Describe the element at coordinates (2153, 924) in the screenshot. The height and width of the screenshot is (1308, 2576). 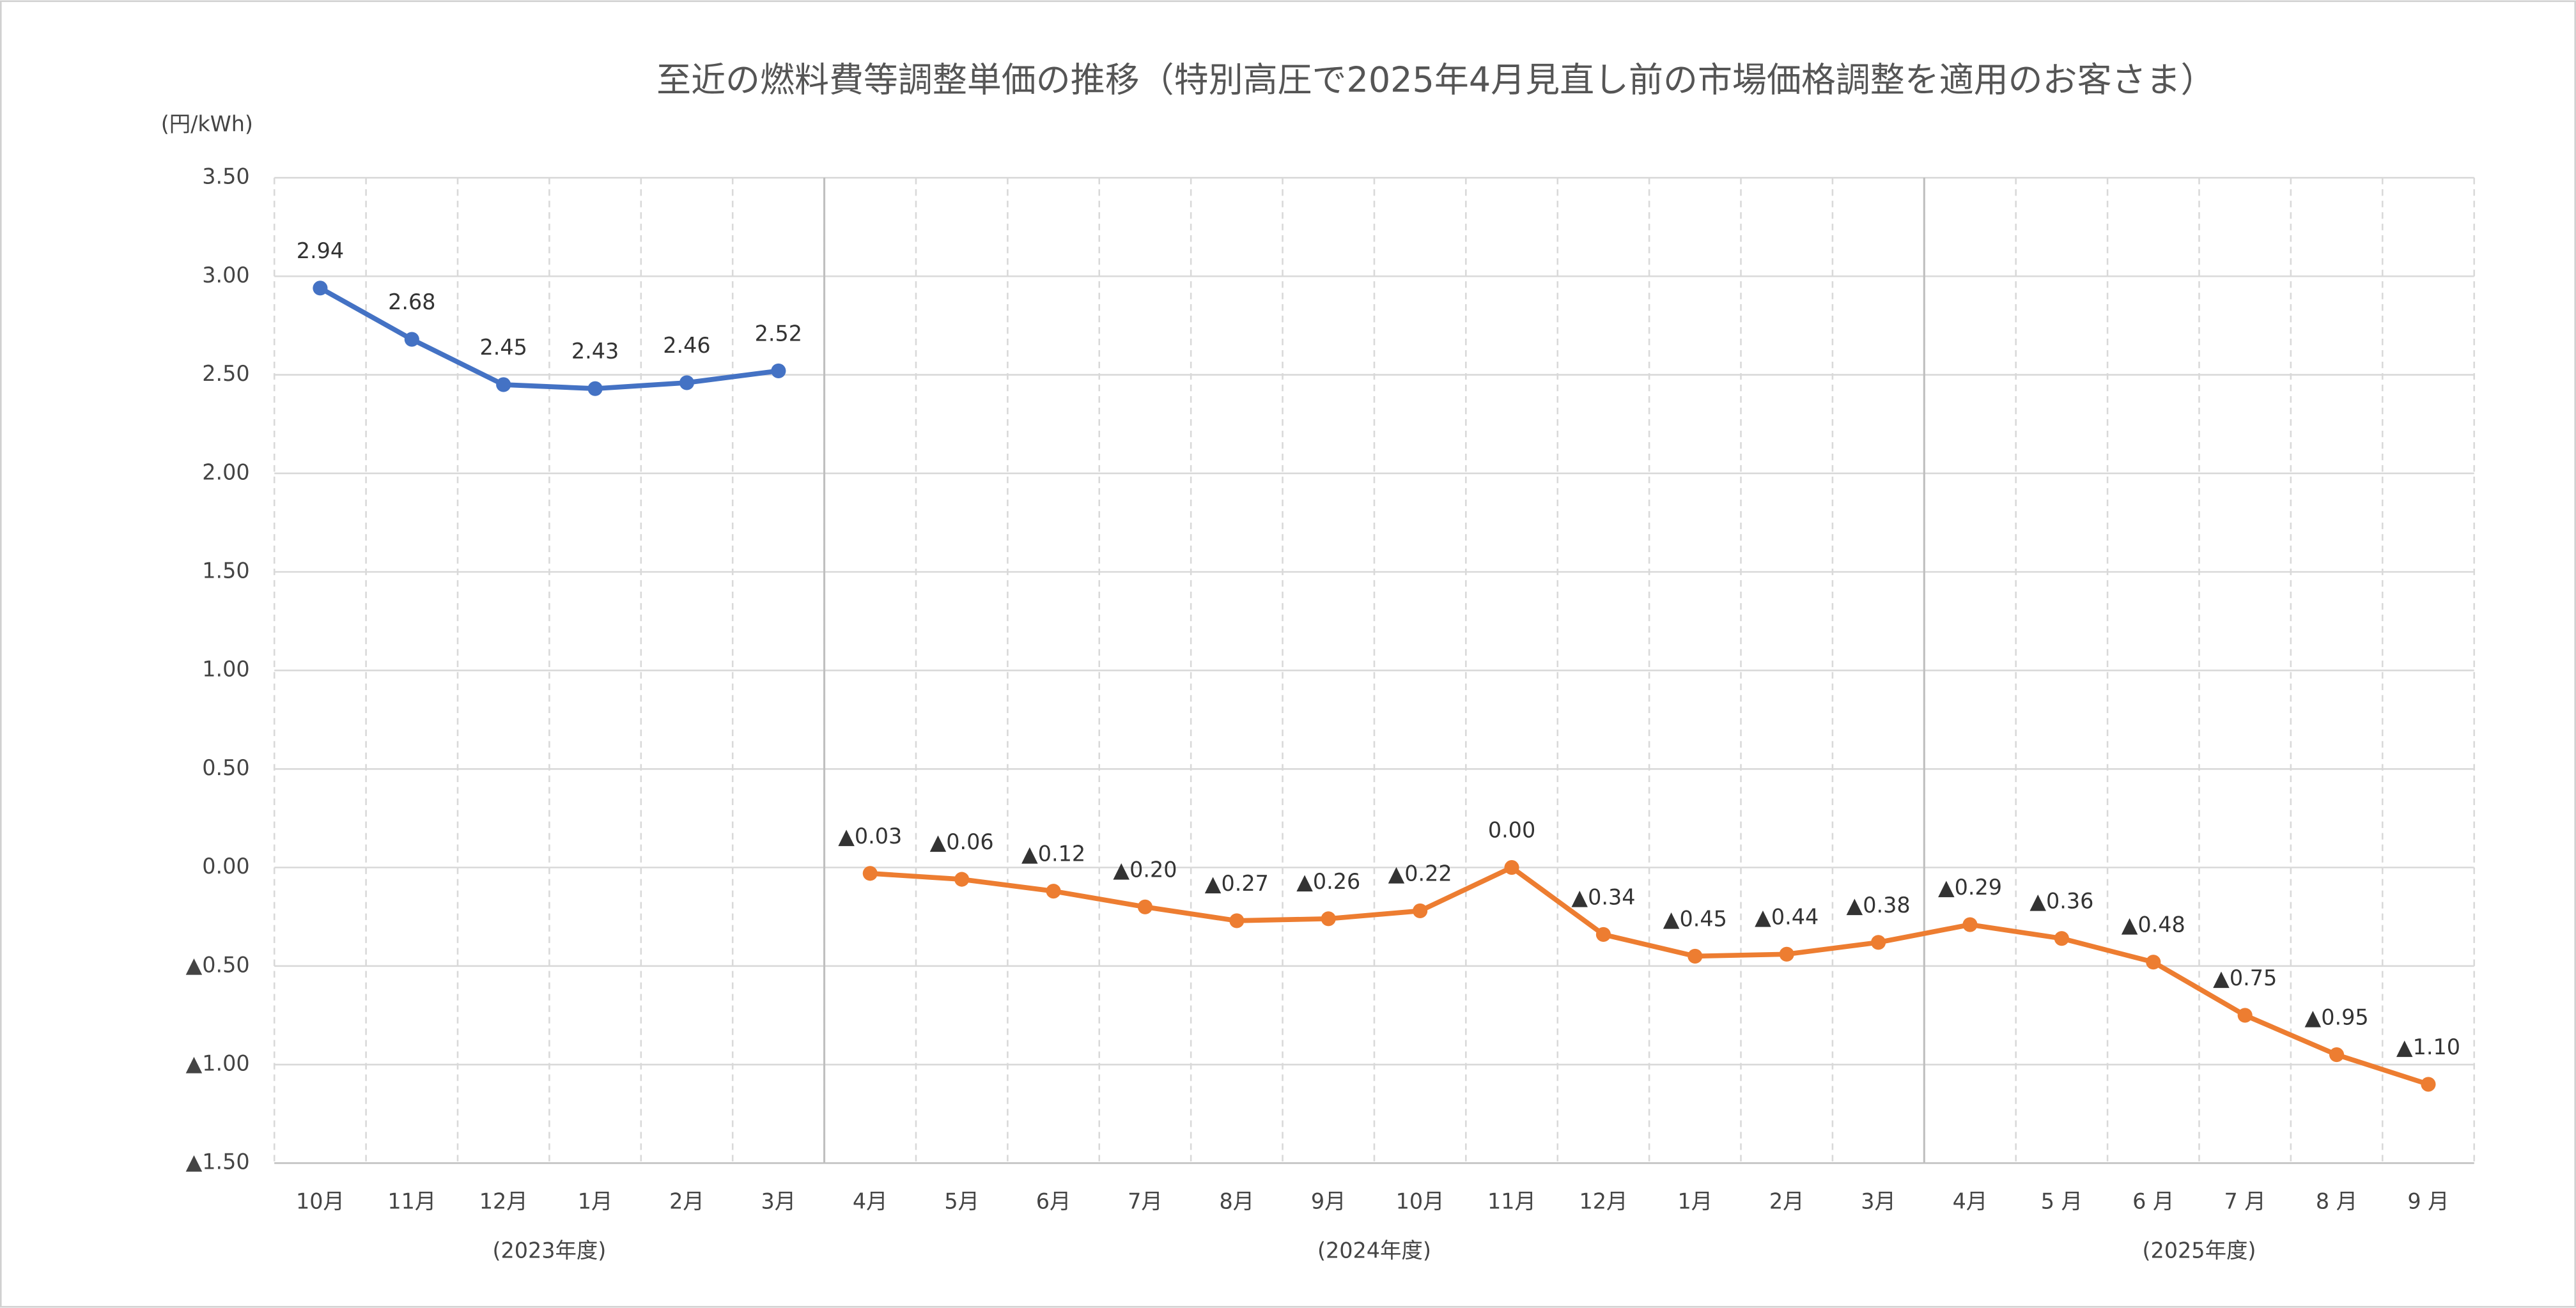
I see `data-label: ▲0.48` at that location.